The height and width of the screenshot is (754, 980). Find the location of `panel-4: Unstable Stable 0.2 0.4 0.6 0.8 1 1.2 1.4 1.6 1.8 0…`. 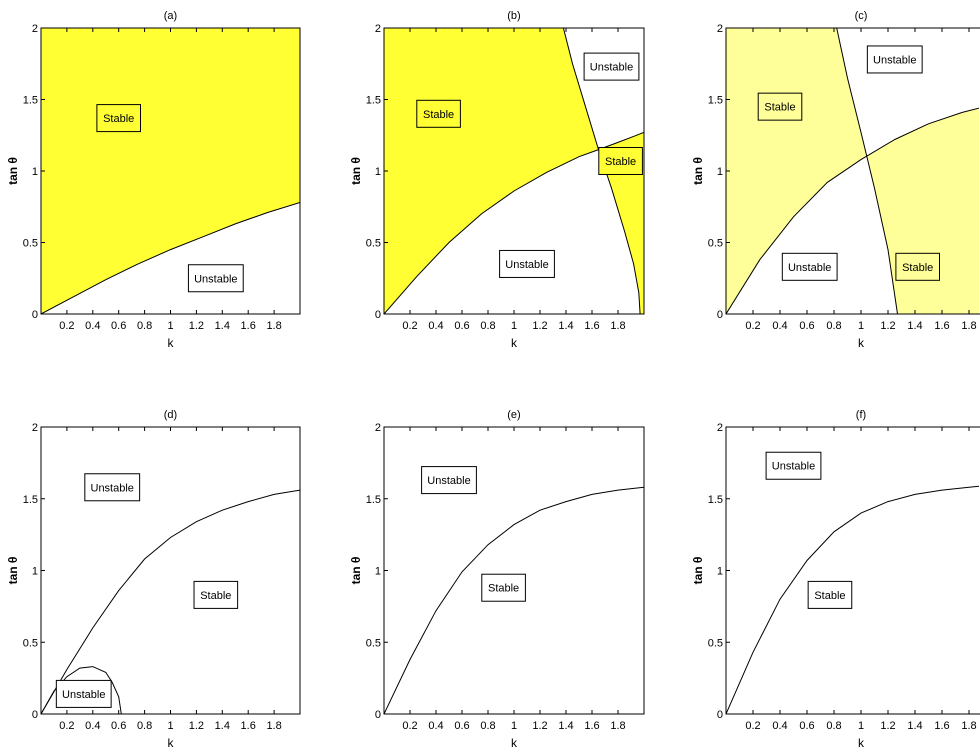

panel-4: Unstable Stable 0.2 0.4 0.6 0.8 1 1.2 1.4 1.6 1.8 0… is located at coordinates (497, 579).